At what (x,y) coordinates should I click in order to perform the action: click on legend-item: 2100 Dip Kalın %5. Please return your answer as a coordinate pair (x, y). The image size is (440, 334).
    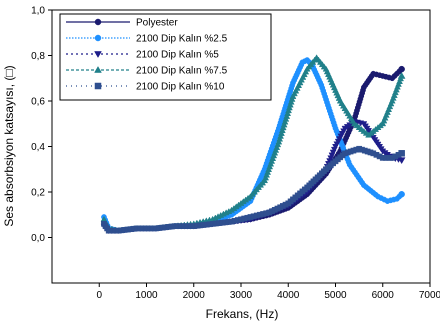
    Looking at the image, I should click on (142, 55).